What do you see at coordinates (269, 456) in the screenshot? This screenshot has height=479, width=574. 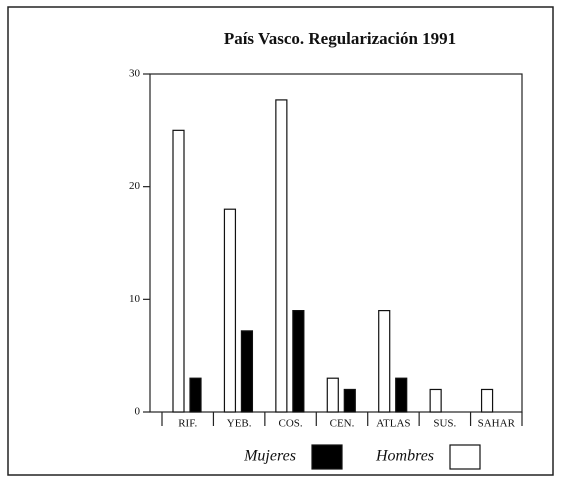 I see `legend-label: Mujeres` at bounding box center [269, 456].